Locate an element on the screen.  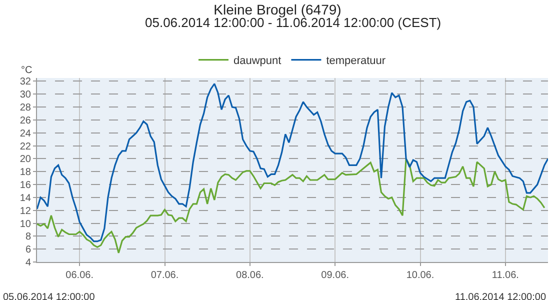
y-tick-label: 28 is located at coordinates (26, 108).